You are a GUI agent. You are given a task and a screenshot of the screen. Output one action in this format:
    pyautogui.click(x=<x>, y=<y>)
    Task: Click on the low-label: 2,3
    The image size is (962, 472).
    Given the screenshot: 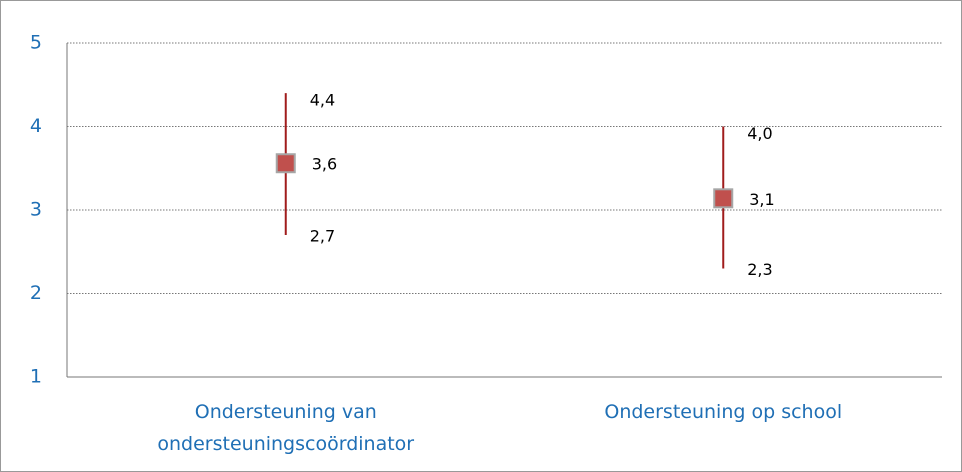 What is the action you would take?
    pyautogui.click(x=759, y=269)
    